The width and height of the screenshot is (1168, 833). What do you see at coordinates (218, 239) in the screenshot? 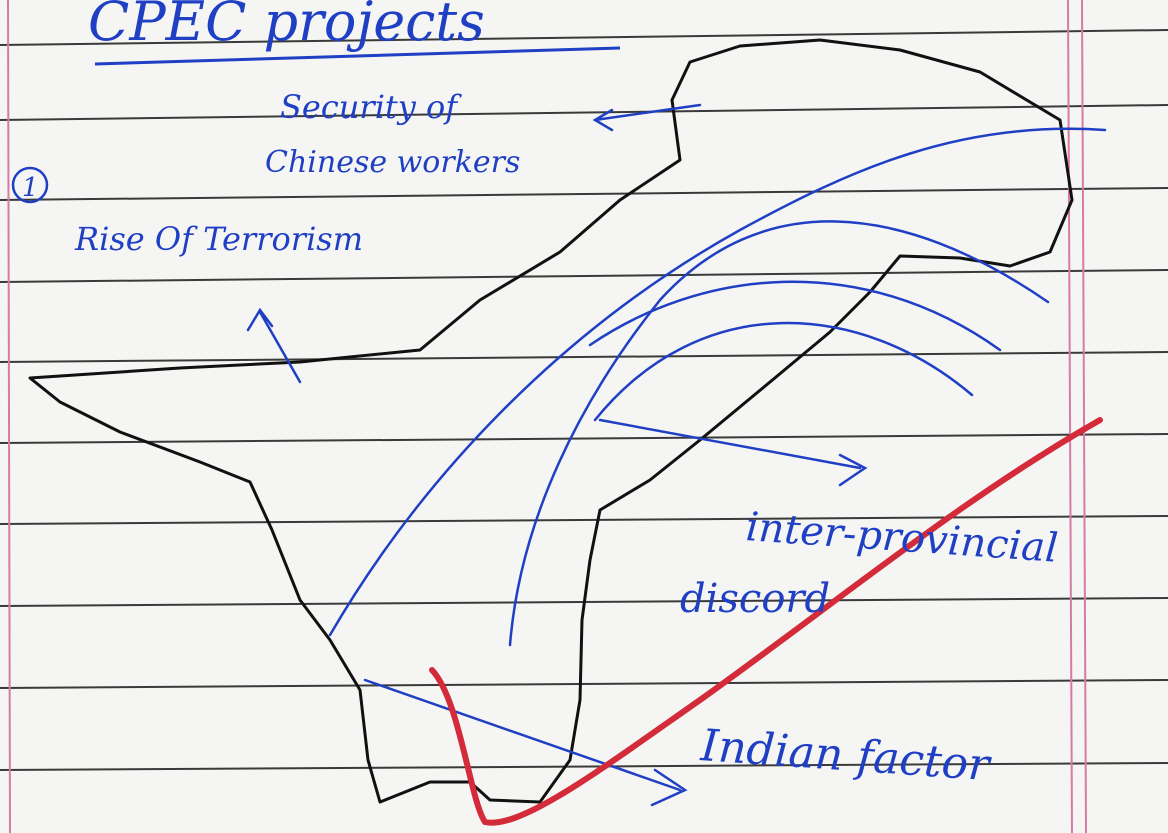
I see `note: Rise Of Terrorism` at bounding box center [218, 239].